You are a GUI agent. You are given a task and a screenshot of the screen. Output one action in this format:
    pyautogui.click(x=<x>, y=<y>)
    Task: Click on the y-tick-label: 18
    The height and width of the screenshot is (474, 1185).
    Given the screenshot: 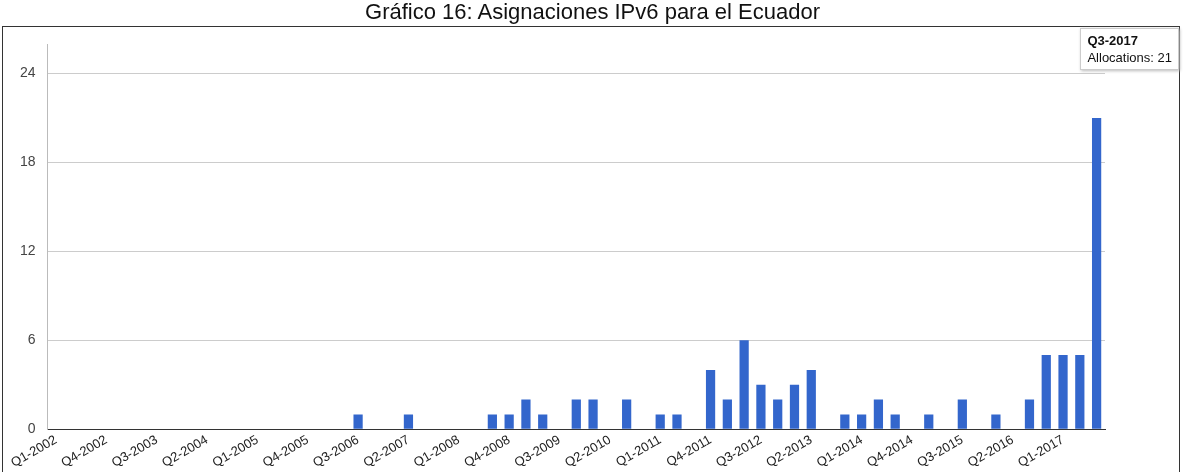 What is the action you would take?
    pyautogui.click(x=27, y=161)
    